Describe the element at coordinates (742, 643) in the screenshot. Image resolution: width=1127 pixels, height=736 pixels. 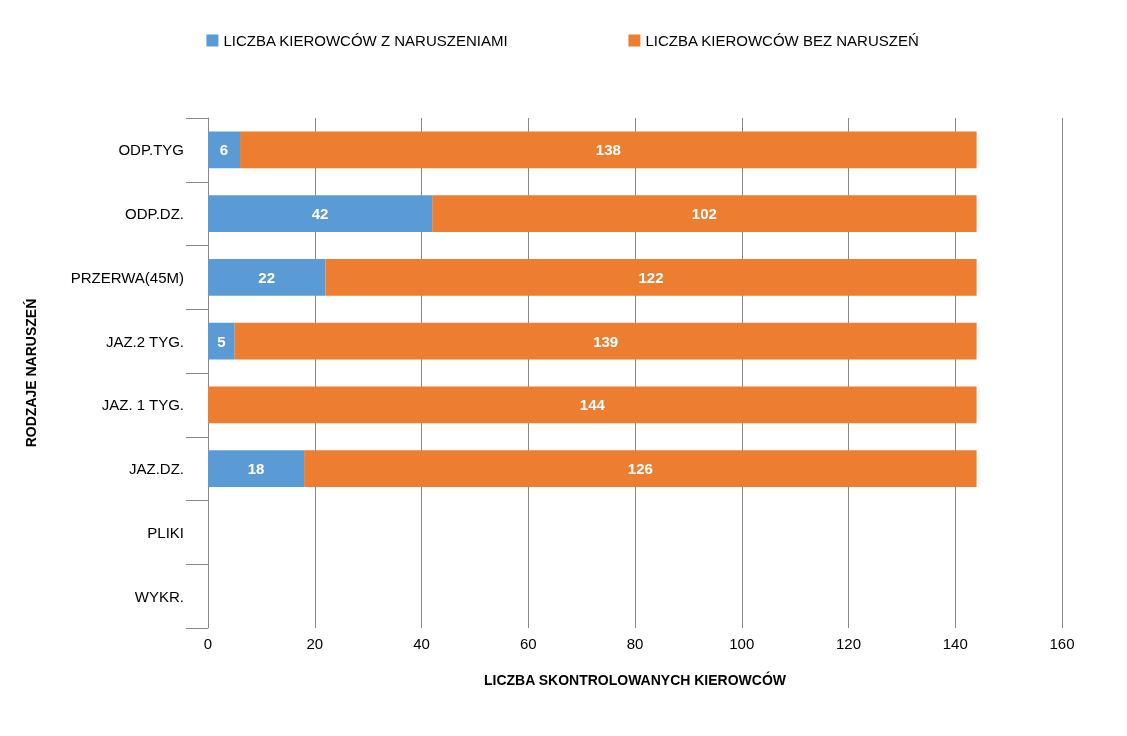
I see `x-tick-label: 100` at that location.